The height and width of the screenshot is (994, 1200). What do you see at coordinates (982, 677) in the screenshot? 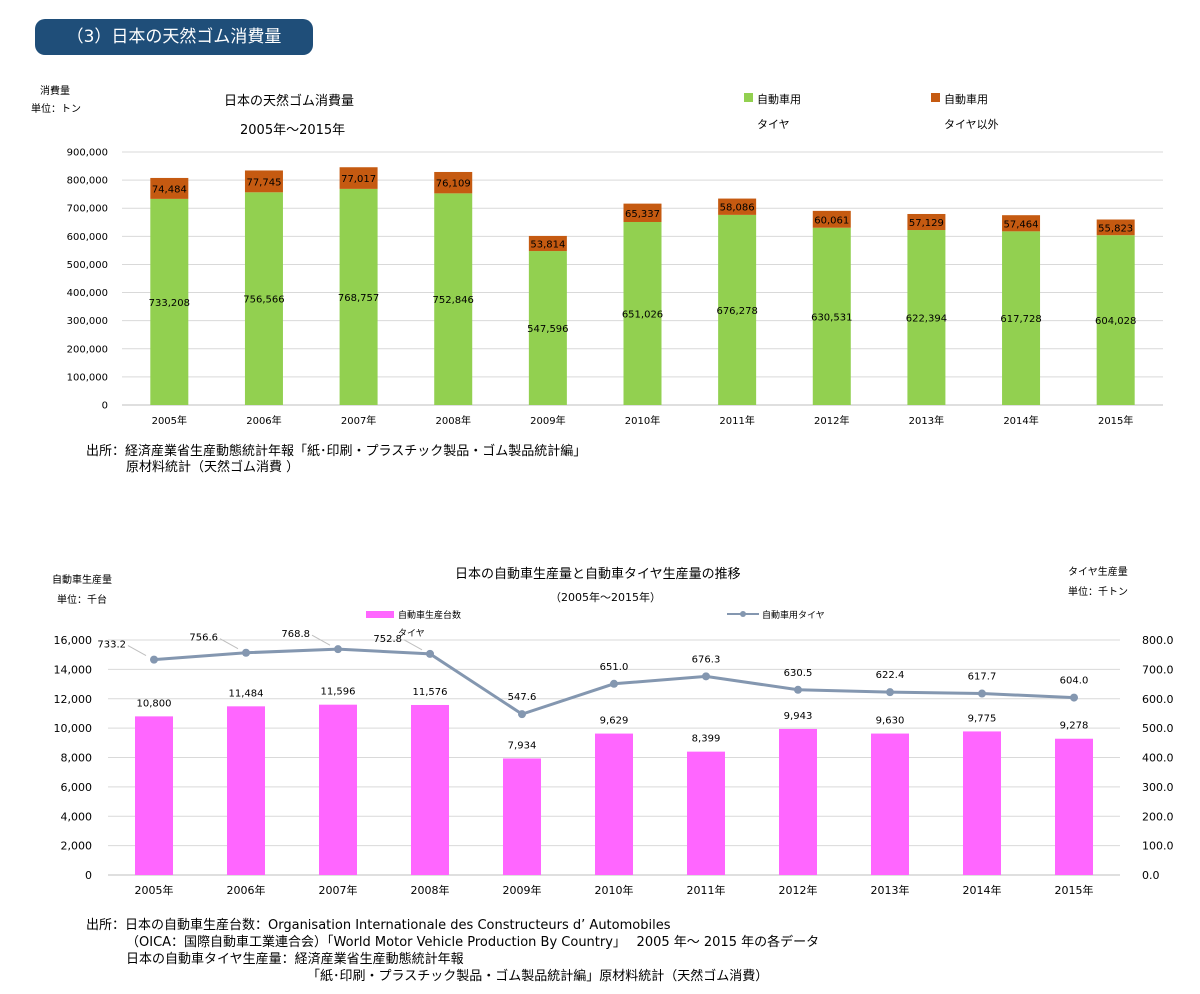
I see `chart2-value-label-tire: 617.7` at bounding box center [982, 677].